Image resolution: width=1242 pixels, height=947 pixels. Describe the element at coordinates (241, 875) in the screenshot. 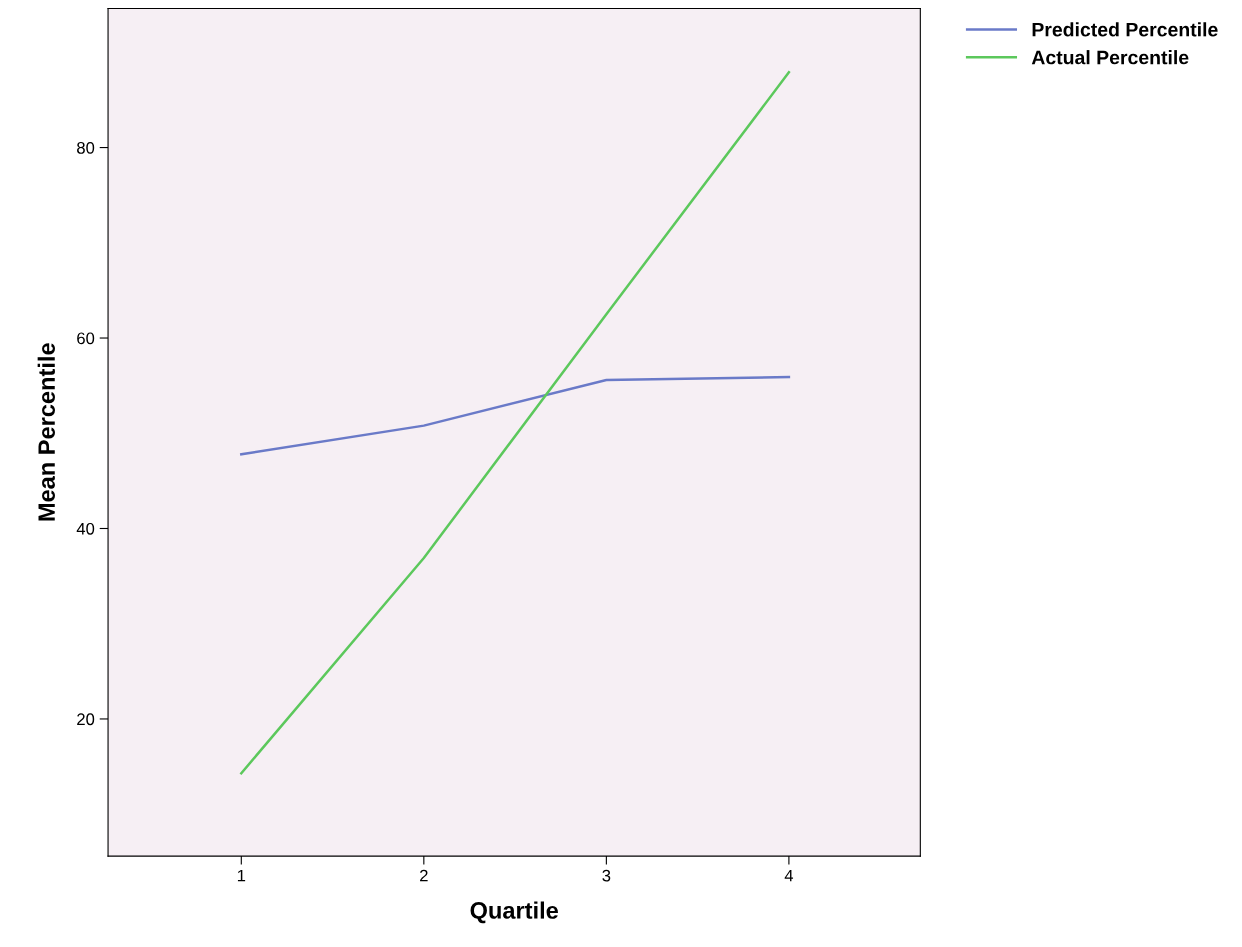

I see `x-tick-label: 1` at that location.